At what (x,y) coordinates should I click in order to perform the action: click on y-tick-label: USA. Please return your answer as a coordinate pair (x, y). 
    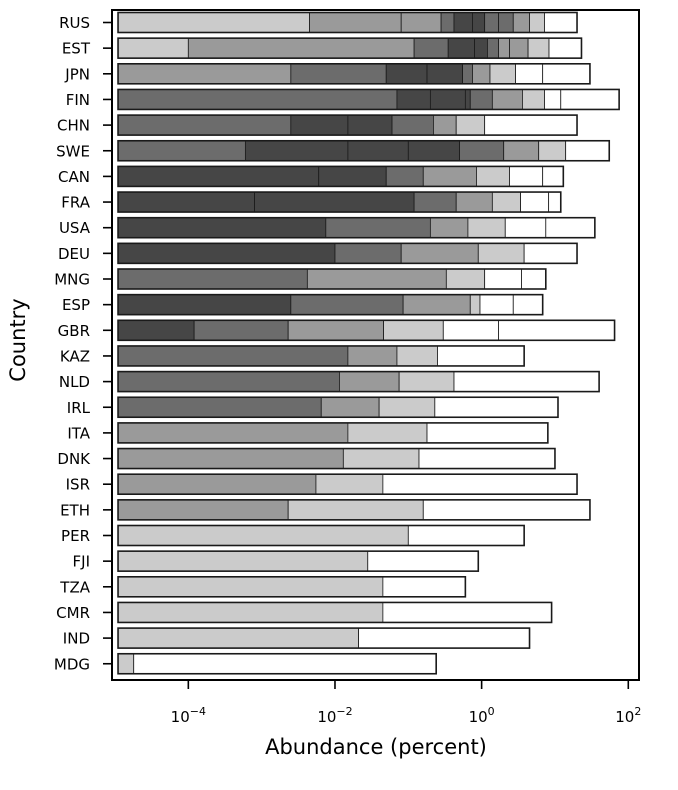
    Looking at the image, I should click on (75, 228).